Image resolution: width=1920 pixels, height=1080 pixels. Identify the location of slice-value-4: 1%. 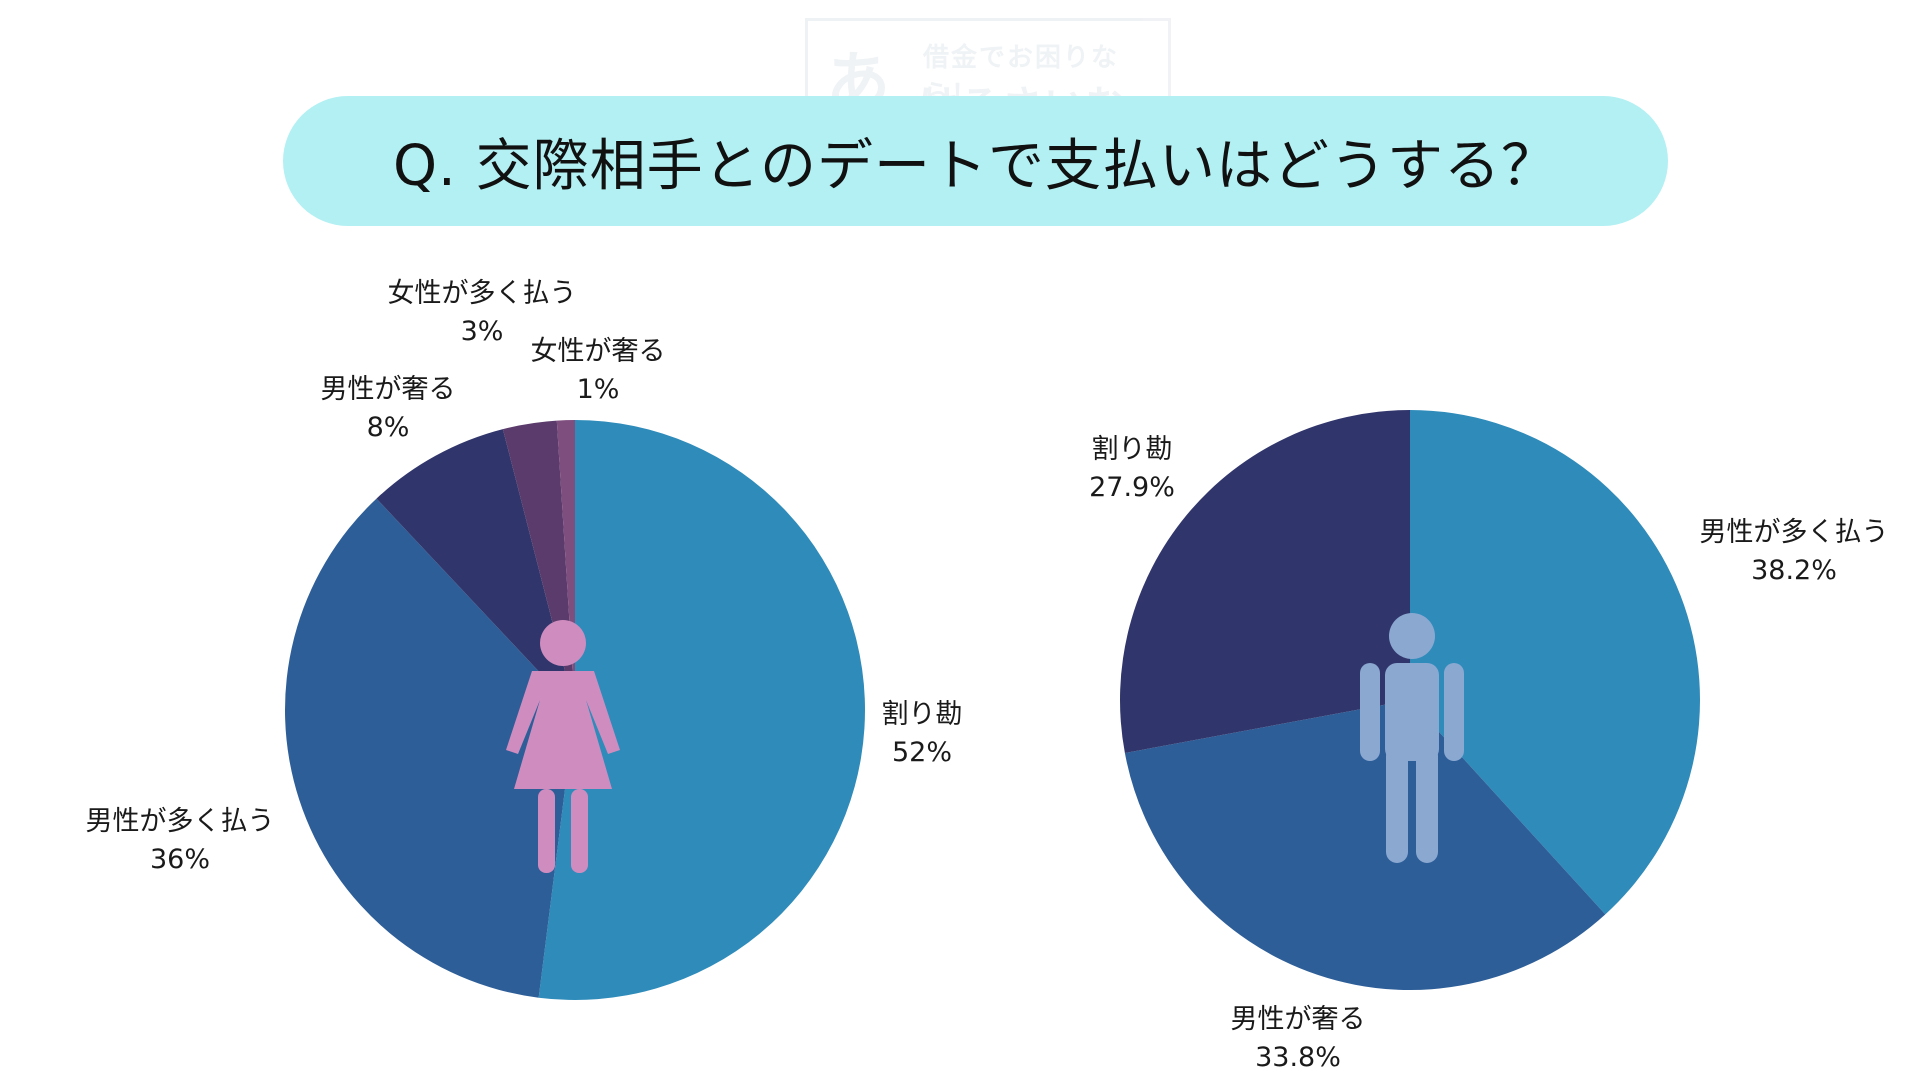
(598, 389).